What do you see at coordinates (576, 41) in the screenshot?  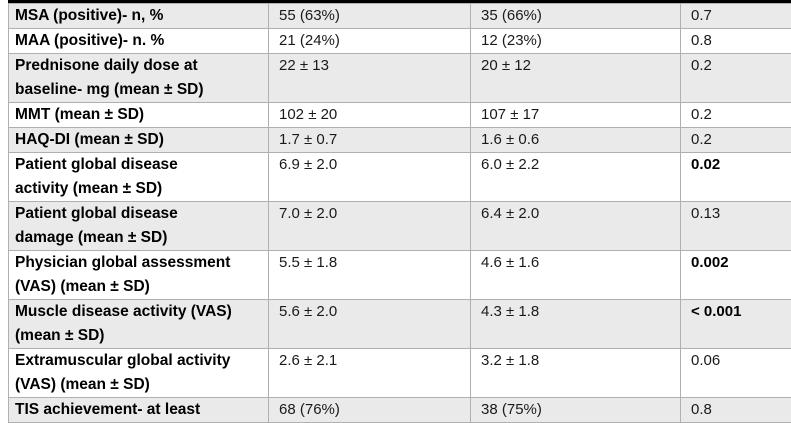 I see `group2-value-cell: 12 (23%)` at bounding box center [576, 41].